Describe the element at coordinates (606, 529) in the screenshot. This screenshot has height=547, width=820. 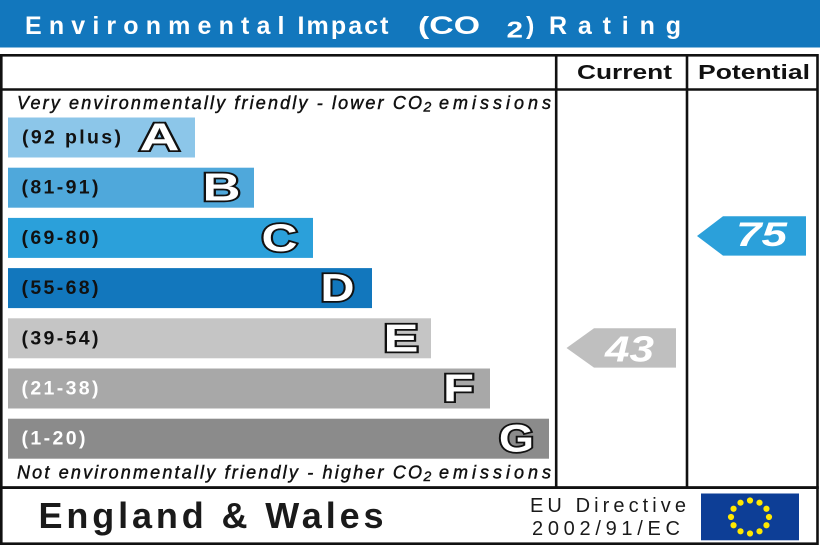
I see `svg-text: 2002/91/EC` at that location.